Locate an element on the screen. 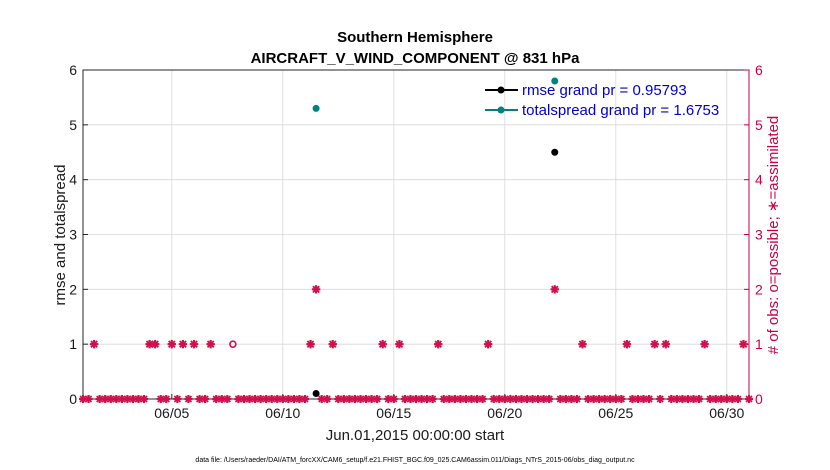  y-tick-label: 4 is located at coordinates (73, 180).